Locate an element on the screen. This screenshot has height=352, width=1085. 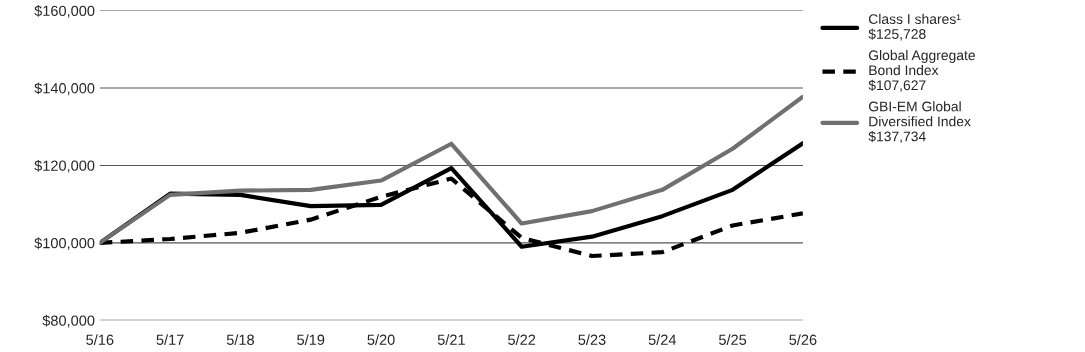
x-tick-label: 5/22 is located at coordinates (522, 339).